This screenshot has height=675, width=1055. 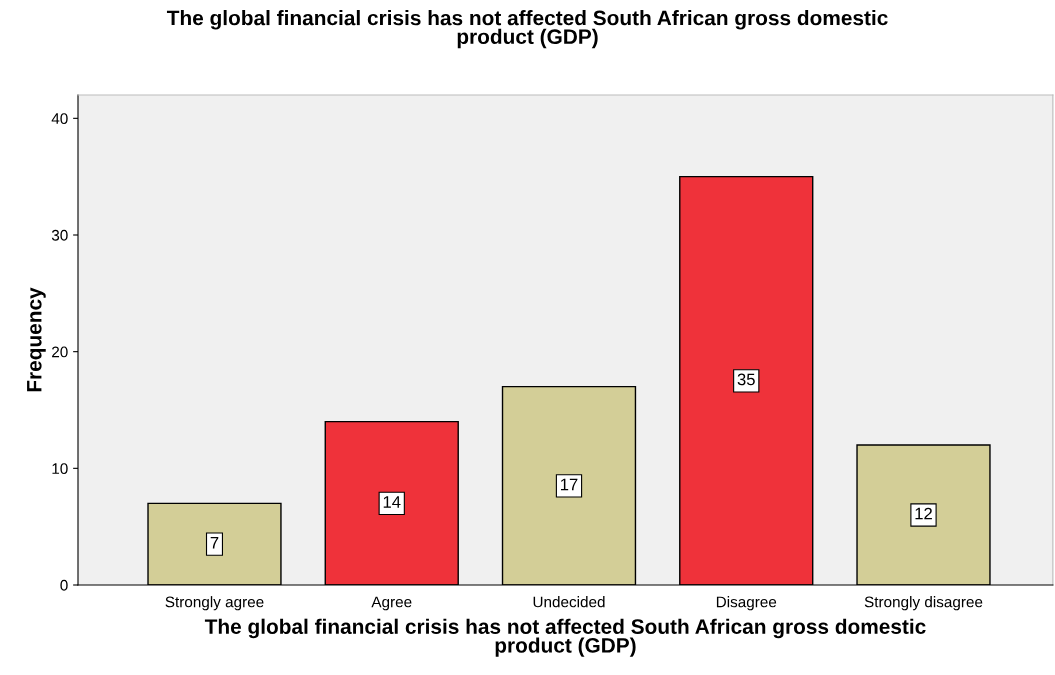 What do you see at coordinates (59, 119) in the screenshot?
I see `y-tick-label: 40` at bounding box center [59, 119].